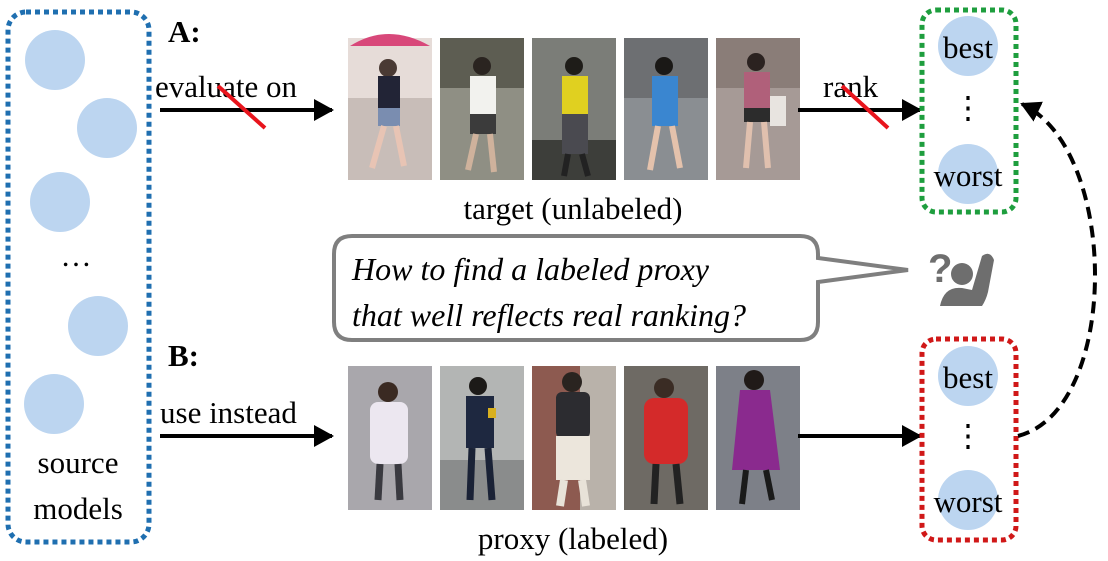 The image size is (1108, 561). What do you see at coordinates (530, 269) in the screenshot?
I see `speech-line1: How to find a labeled proxy` at bounding box center [530, 269].